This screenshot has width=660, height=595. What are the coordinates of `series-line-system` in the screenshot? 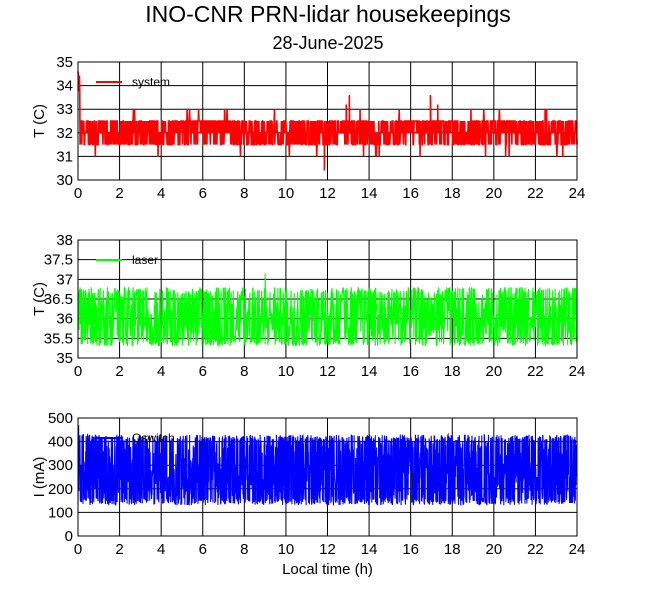 It's located at (327, 121).